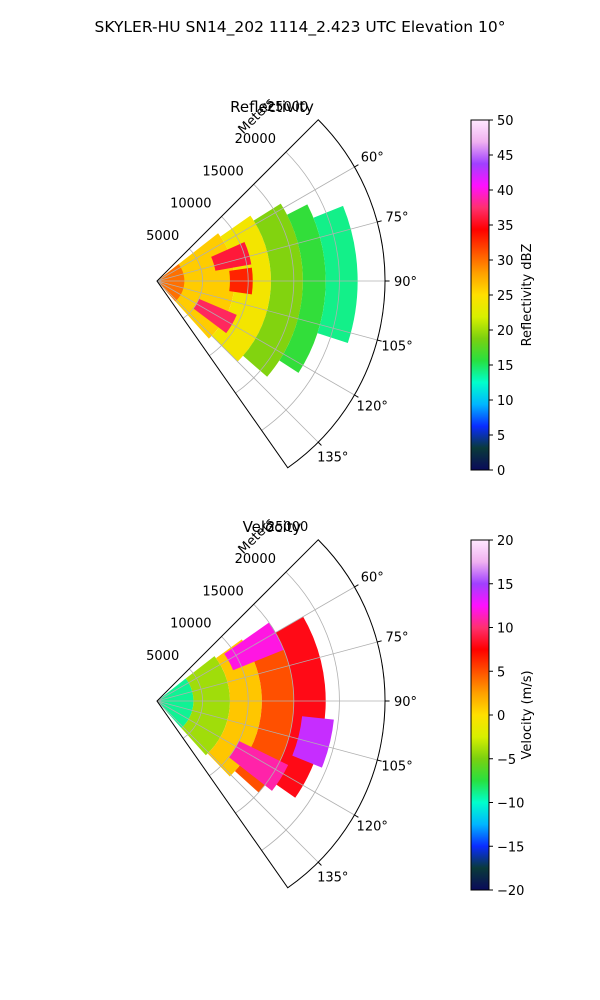  I want to click on colorbar-label: Velocity (m/s), so click(527, 714).